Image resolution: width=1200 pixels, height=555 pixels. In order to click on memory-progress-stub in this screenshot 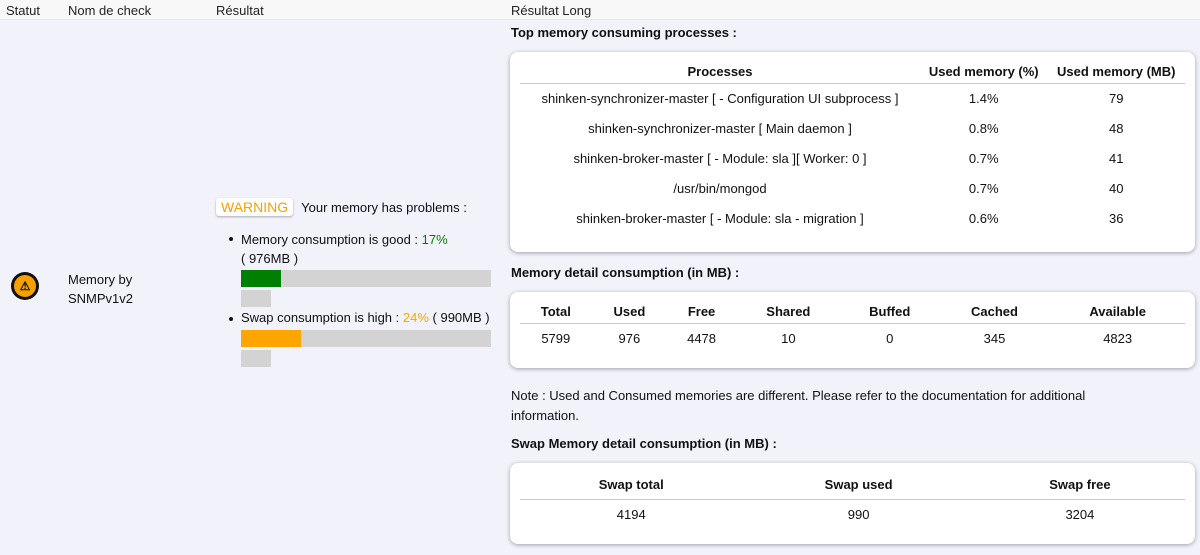, I will do `click(256, 298)`.